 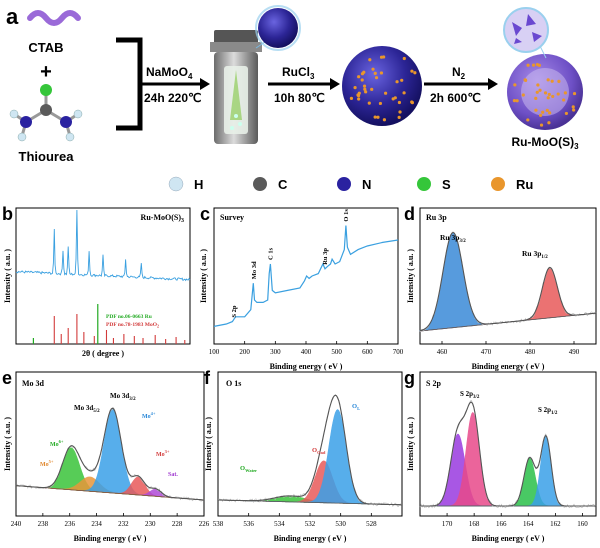 I want to click on step2-condition: 10h 80℃, so click(x=299, y=98).